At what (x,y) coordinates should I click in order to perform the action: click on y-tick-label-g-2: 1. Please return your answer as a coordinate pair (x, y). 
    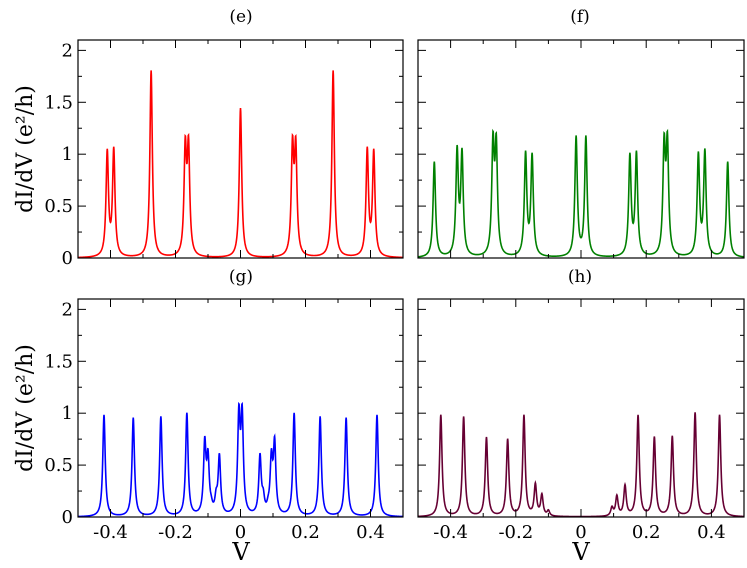
    Looking at the image, I should click on (67, 413).